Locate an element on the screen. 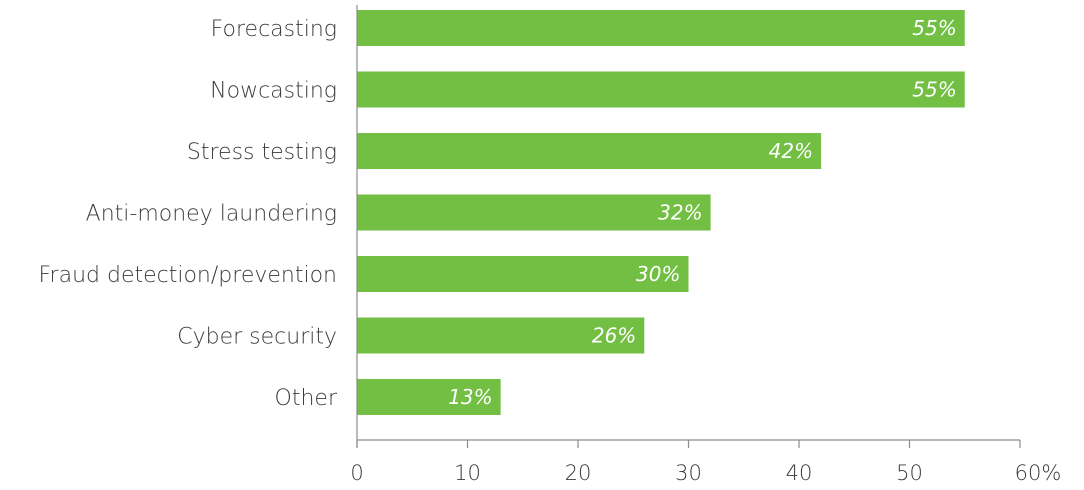 The width and height of the screenshot is (1084, 490). x-tick-label: 60% is located at coordinates (1038, 473).